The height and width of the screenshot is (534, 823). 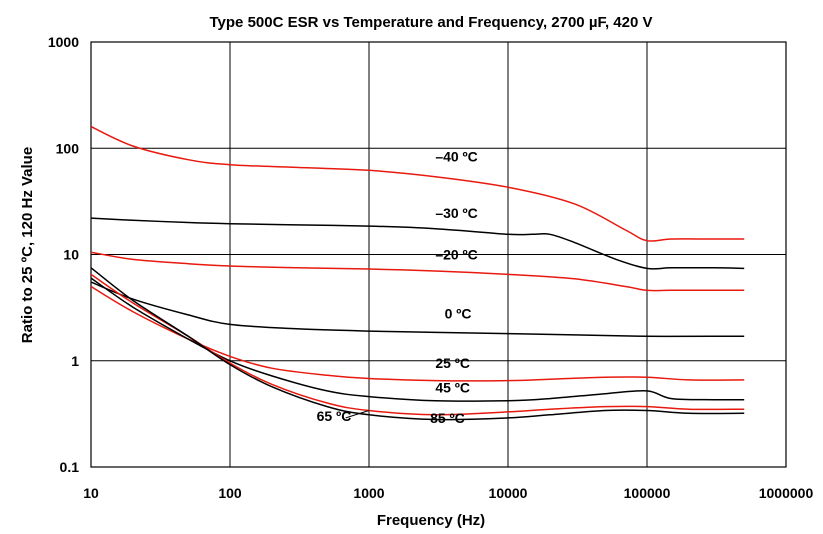 I want to click on curve-label-85c: 85 ºC, so click(x=447, y=418).